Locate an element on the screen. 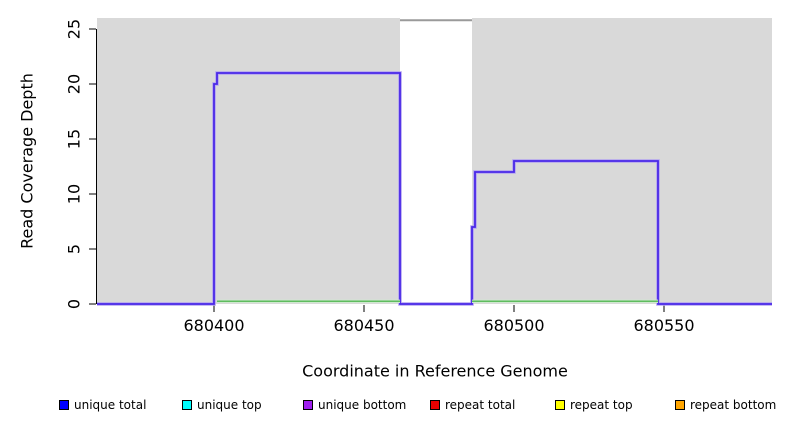 Image resolution: width=792 pixels, height=432 pixels. region-band-repeat is located at coordinates (436, 161).